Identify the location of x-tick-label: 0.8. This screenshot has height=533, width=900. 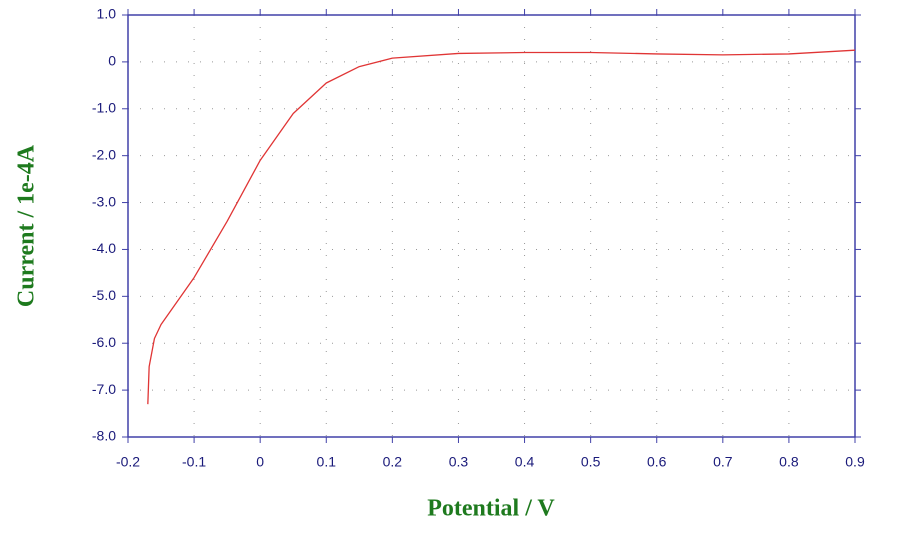
(789, 462).